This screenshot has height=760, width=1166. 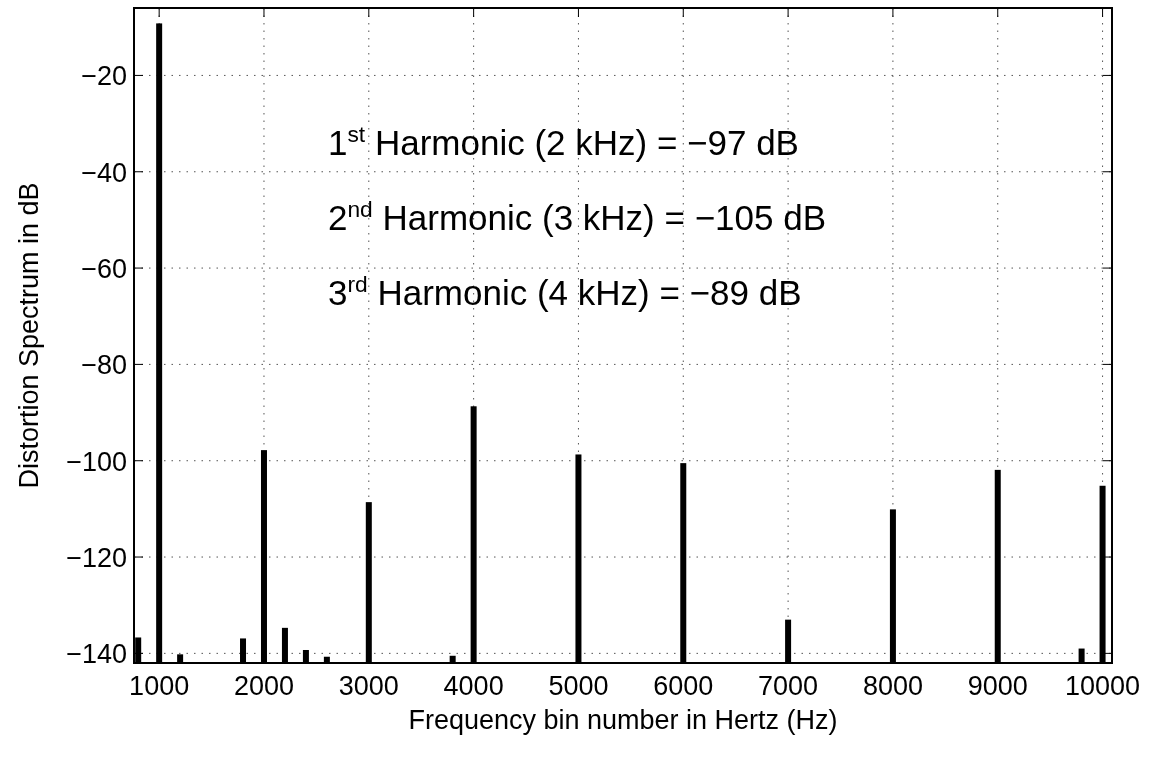 What do you see at coordinates (578, 686) in the screenshot?
I see `x-tick-label: 5000` at bounding box center [578, 686].